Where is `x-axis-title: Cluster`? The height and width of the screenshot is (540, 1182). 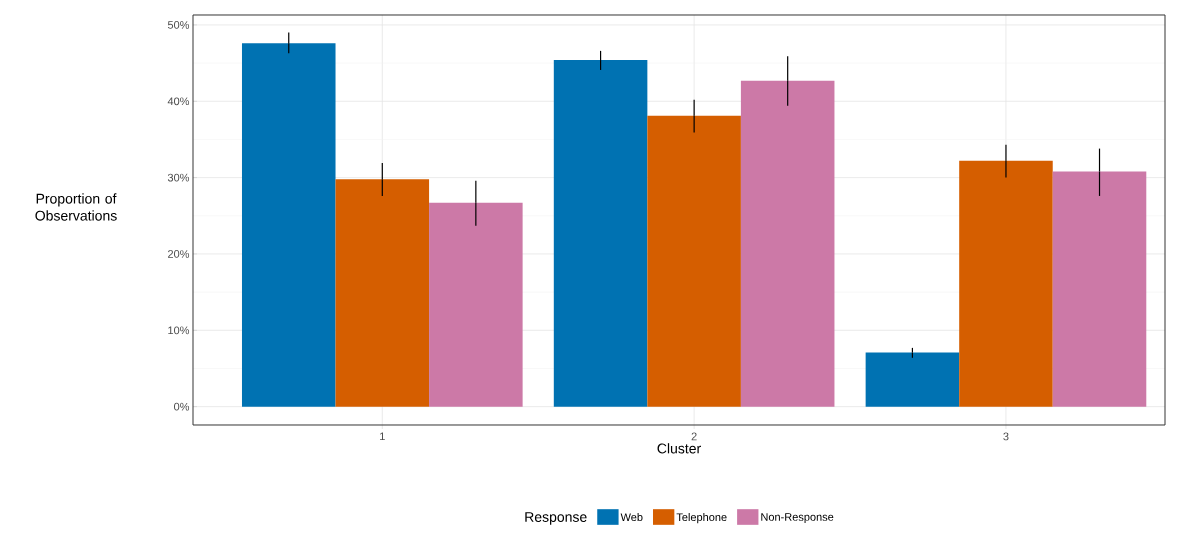 x-axis-title: Cluster is located at coordinates (679, 448).